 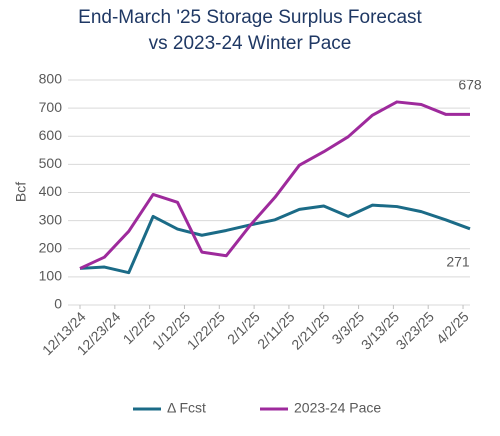 What do you see at coordinates (51, 163) in the screenshot?
I see `y-tick-label: 500` at bounding box center [51, 163].